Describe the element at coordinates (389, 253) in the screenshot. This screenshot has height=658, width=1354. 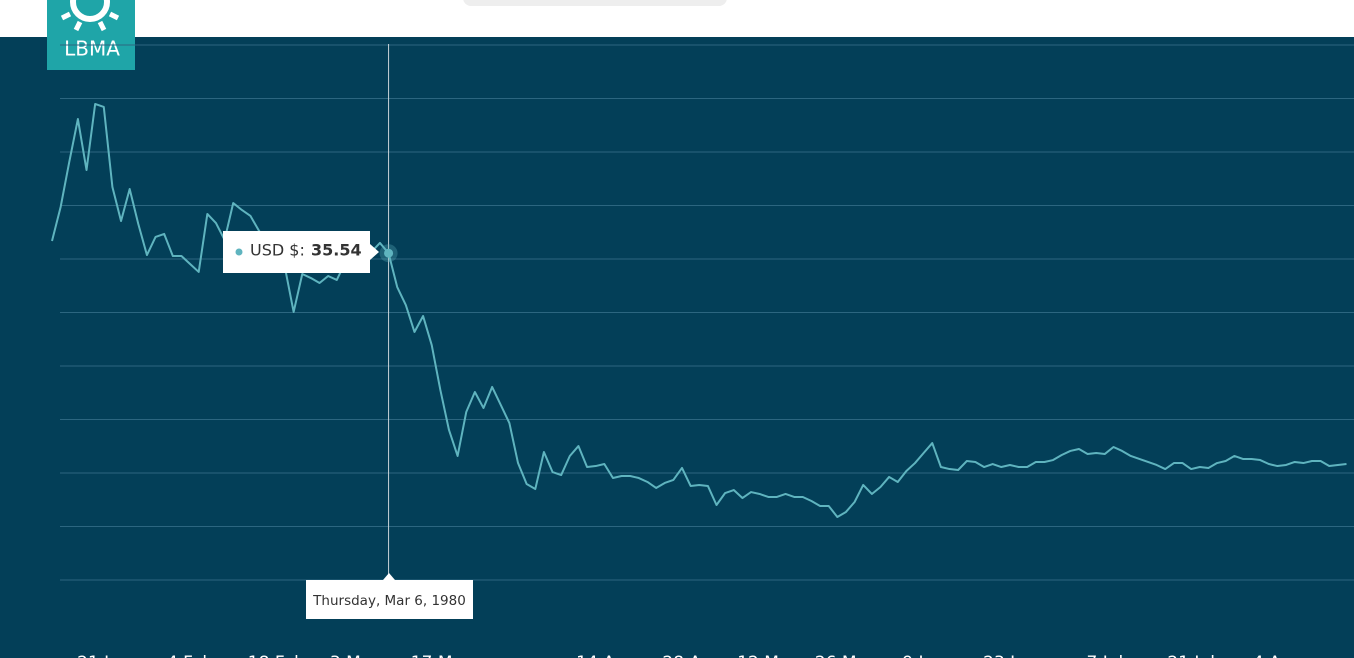
I see `hover-point` at that location.